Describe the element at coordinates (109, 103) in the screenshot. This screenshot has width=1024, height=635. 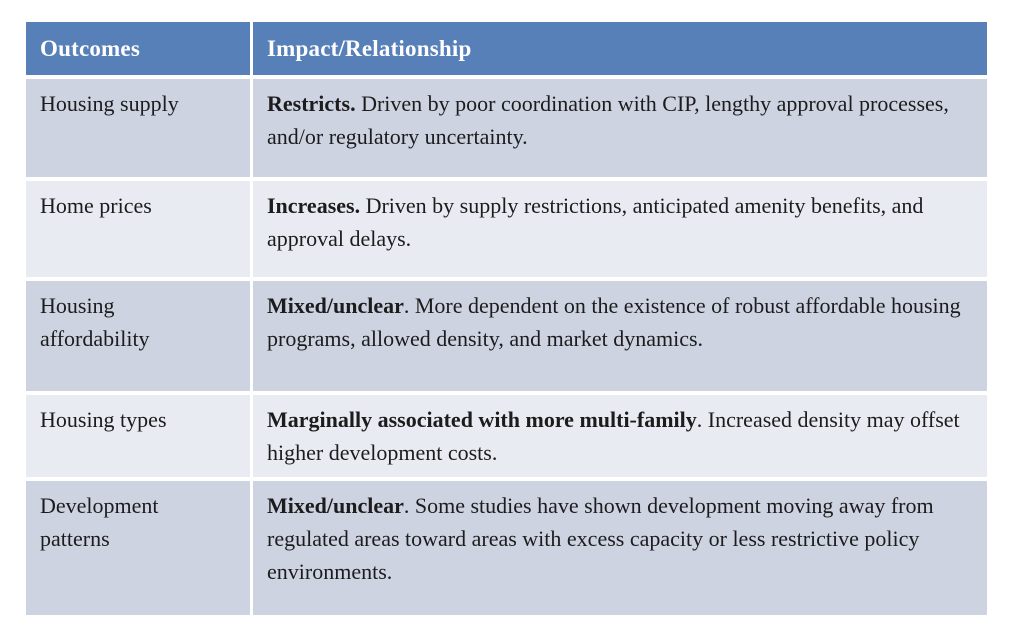
I see `outcome-text: Housing supply` at that location.